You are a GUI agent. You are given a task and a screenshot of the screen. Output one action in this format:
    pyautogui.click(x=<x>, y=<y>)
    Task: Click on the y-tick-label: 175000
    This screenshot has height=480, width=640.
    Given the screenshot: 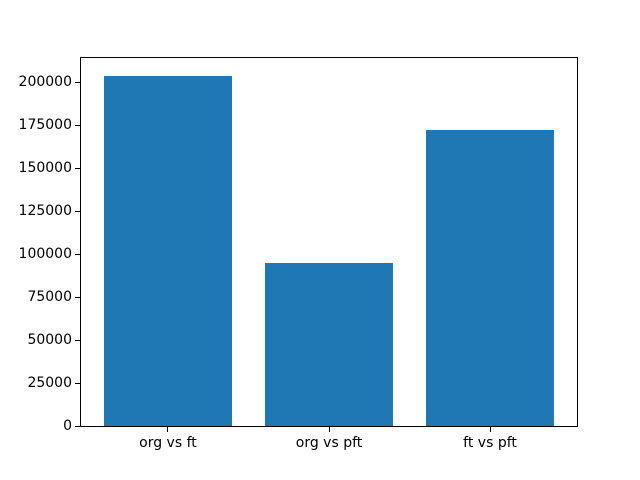 What is the action you would take?
    pyautogui.click(x=45, y=125)
    